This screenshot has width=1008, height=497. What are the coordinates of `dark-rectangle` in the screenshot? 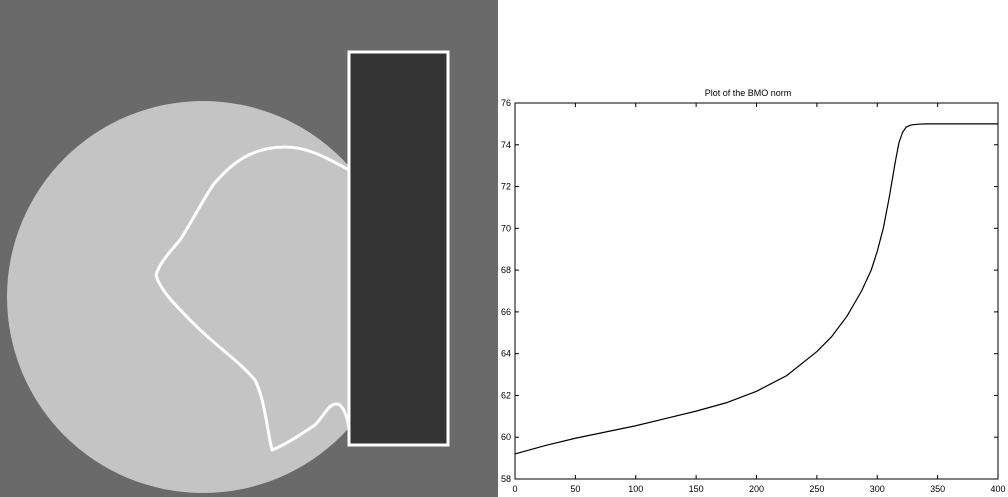 It's located at (398, 248).